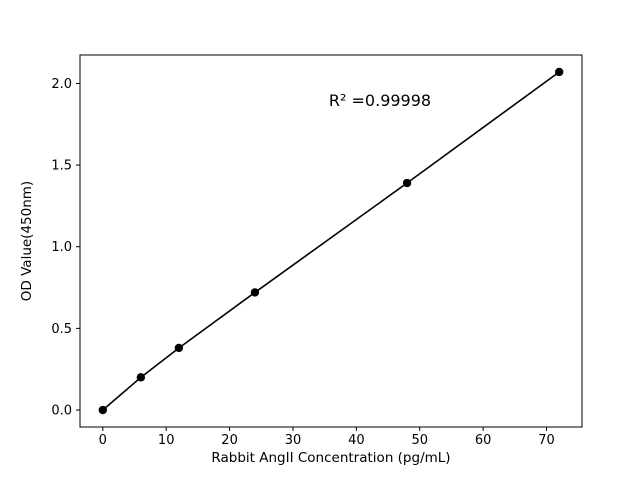 This screenshot has height=484, width=640. I want to click on x-tick-label: 60, so click(483, 440).